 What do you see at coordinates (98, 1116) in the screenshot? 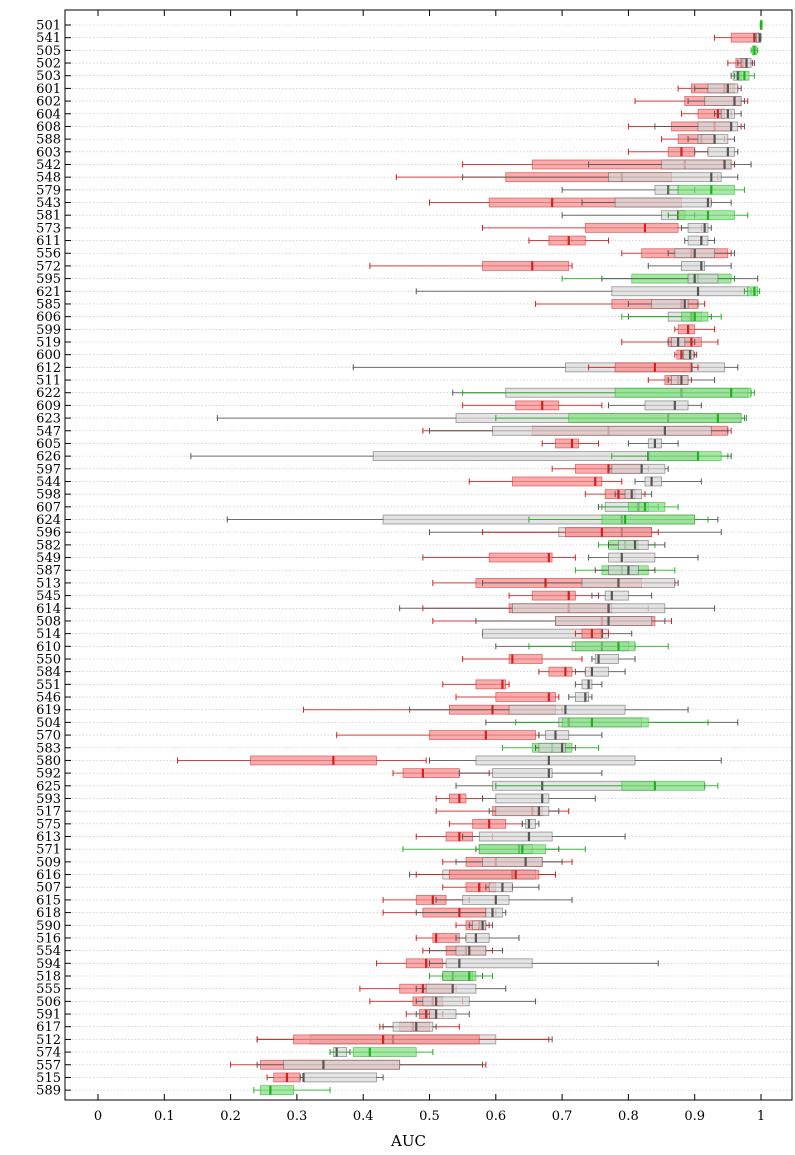
I see `x-tick-label: 0` at bounding box center [98, 1116].